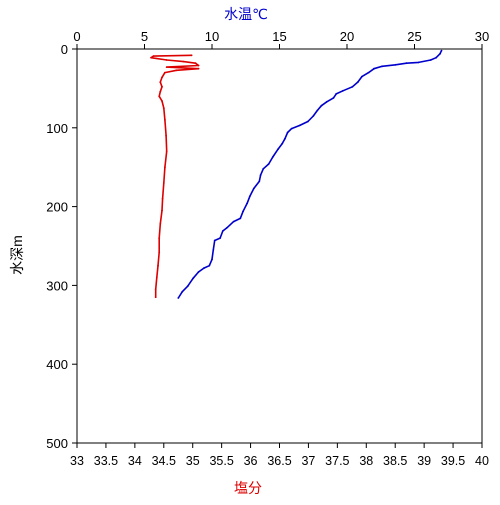 The image size is (500, 505). What do you see at coordinates (135, 461) in the screenshot?
I see `bottom-tick-label: 34` at bounding box center [135, 461].